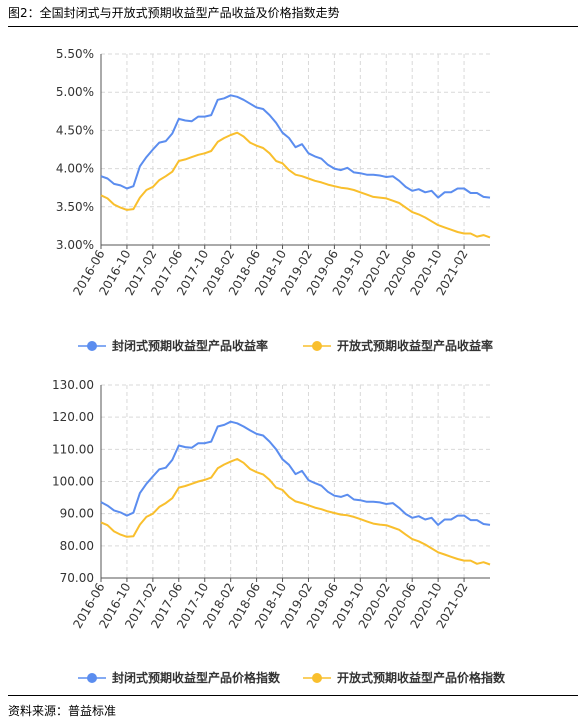  I want to click on source-note: 资料来源：普益标准, so click(62, 711).